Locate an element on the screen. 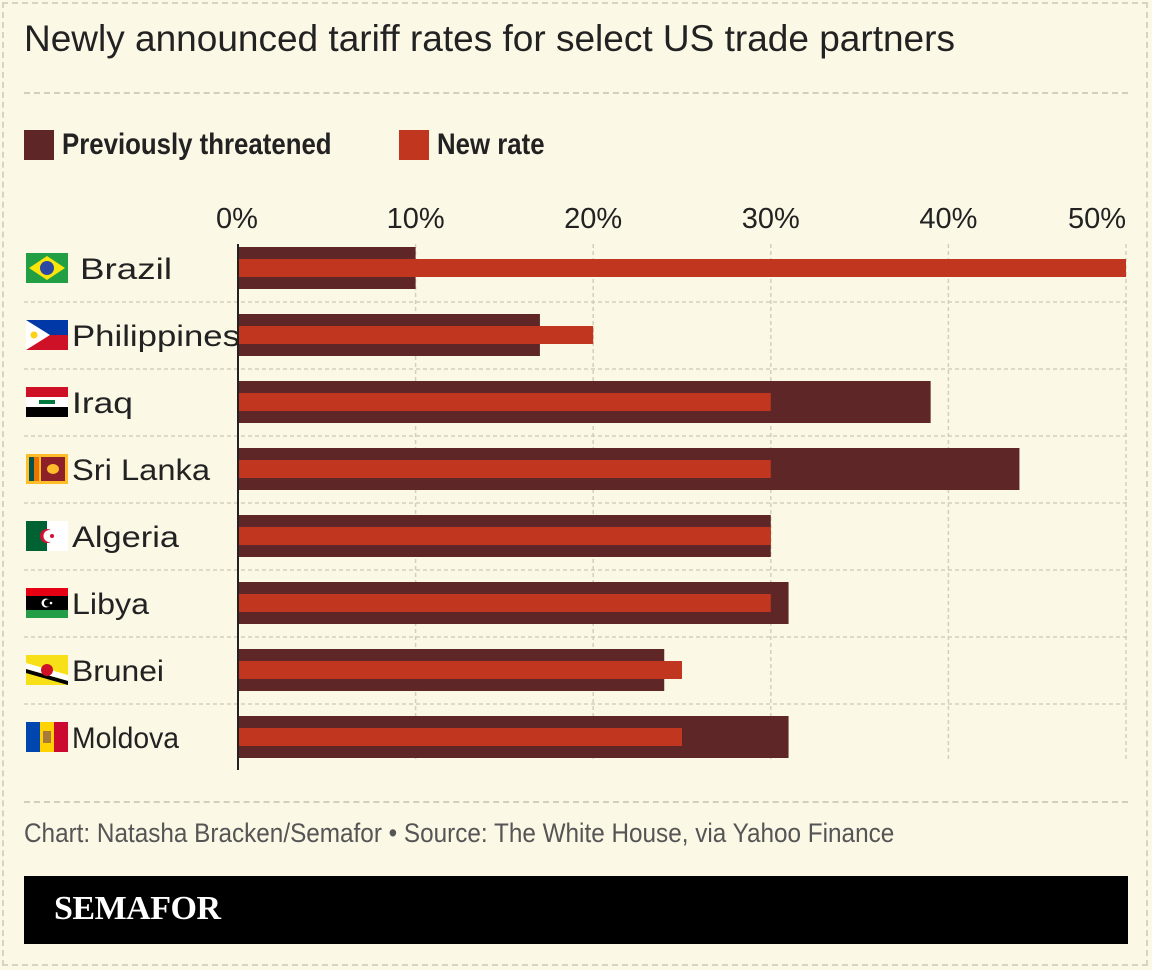 Image resolution: width=1152 pixels, height=970 pixels. credit-divider is located at coordinates (576, 802).